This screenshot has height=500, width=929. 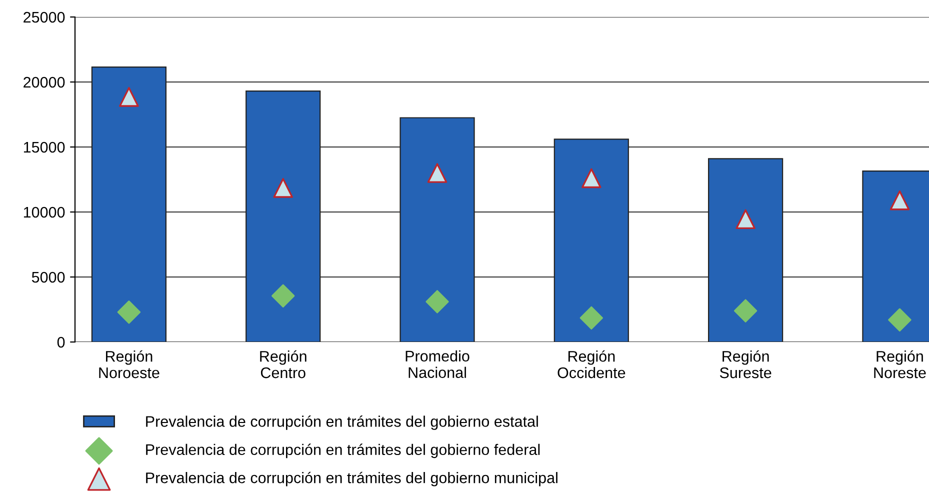 I want to click on x-tick-label: Región Occidente, so click(x=592, y=364).